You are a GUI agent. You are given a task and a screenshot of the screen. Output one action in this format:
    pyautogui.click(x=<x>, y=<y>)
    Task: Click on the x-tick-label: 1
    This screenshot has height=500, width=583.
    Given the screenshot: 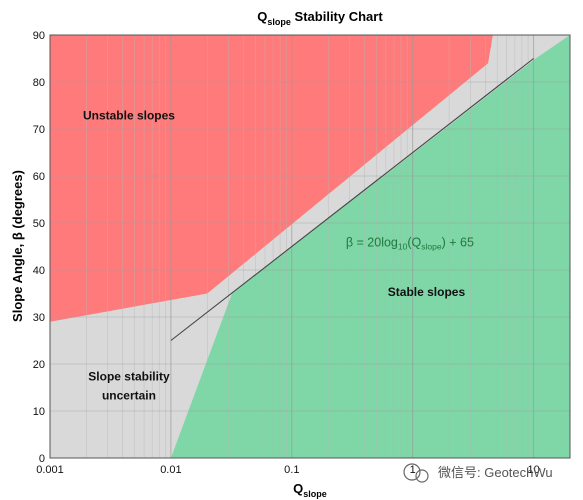 What is the action you would take?
    pyautogui.click(x=413, y=470)
    